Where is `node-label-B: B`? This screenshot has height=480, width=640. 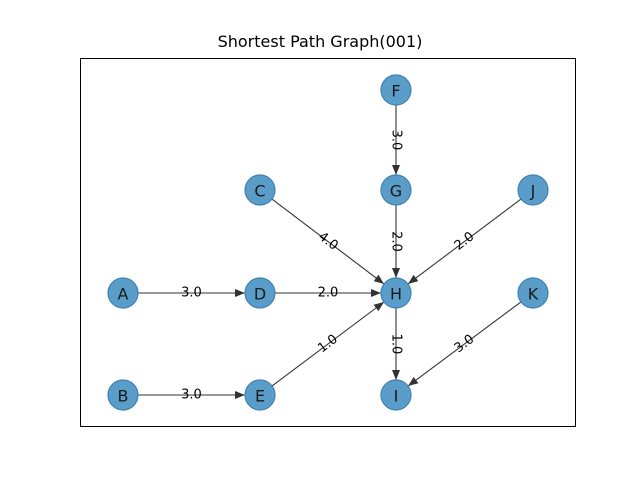 node-label-B: B is located at coordinates (123, 396).